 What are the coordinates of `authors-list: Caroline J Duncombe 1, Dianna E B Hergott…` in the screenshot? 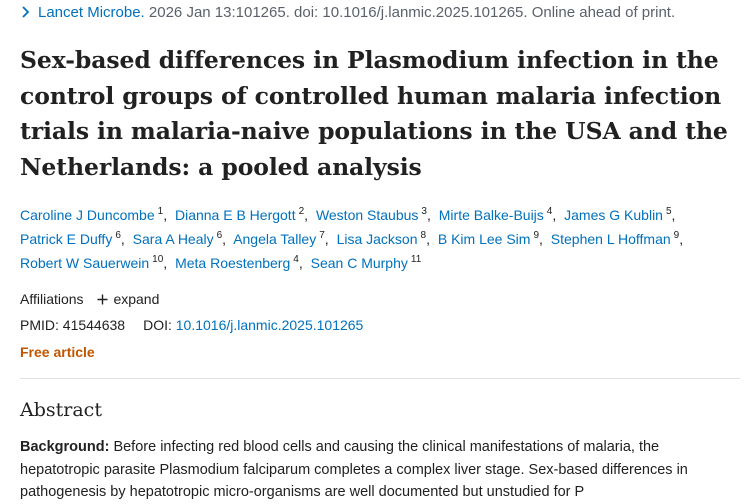 It's located at (380, 239).